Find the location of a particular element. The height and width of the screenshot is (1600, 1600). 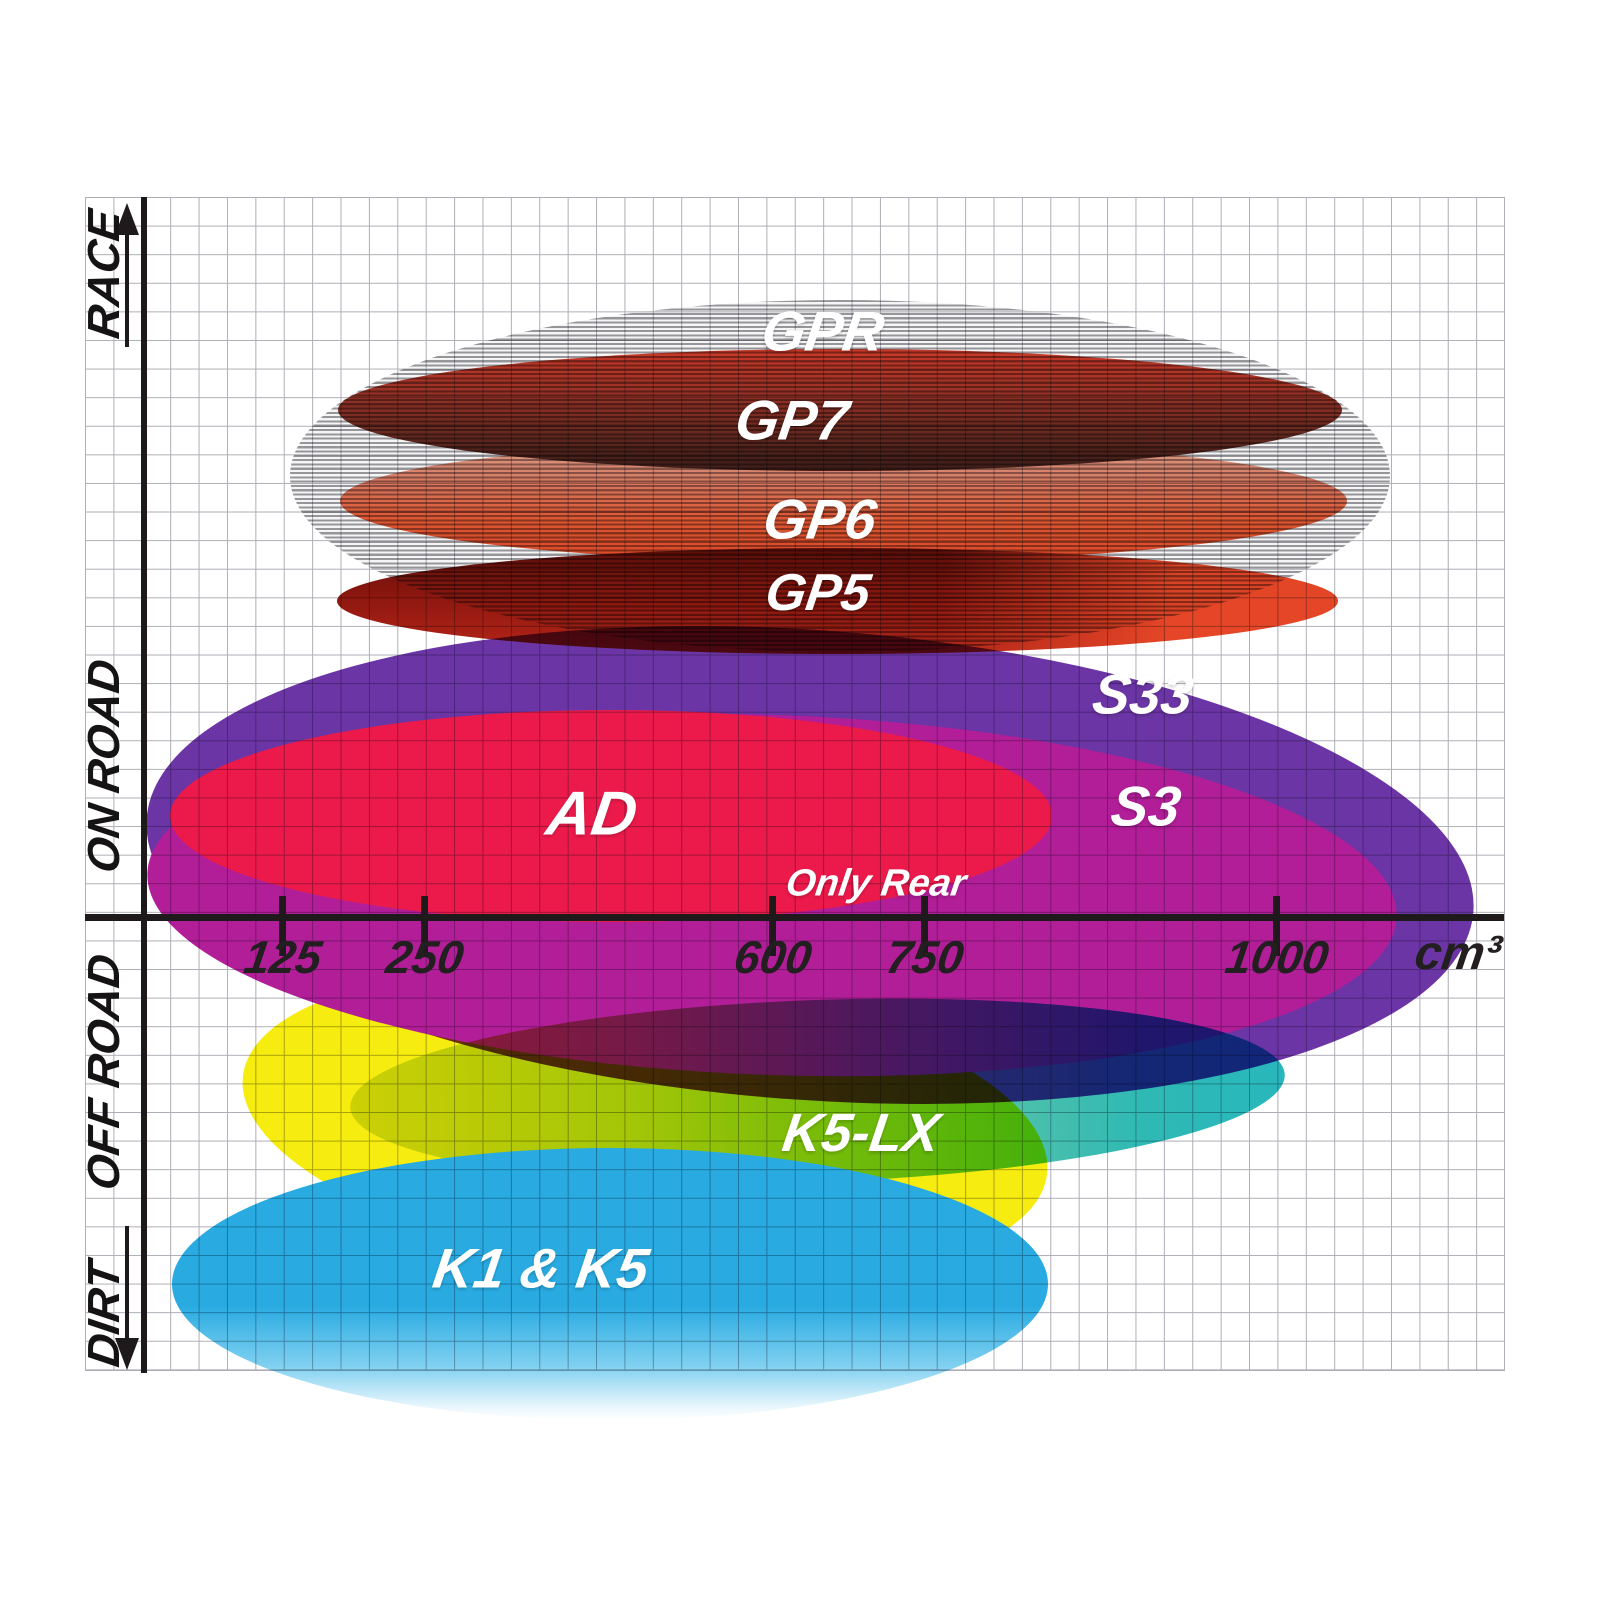

x-tick-label-1000: 1000 is located at coordinates (1277, 957).